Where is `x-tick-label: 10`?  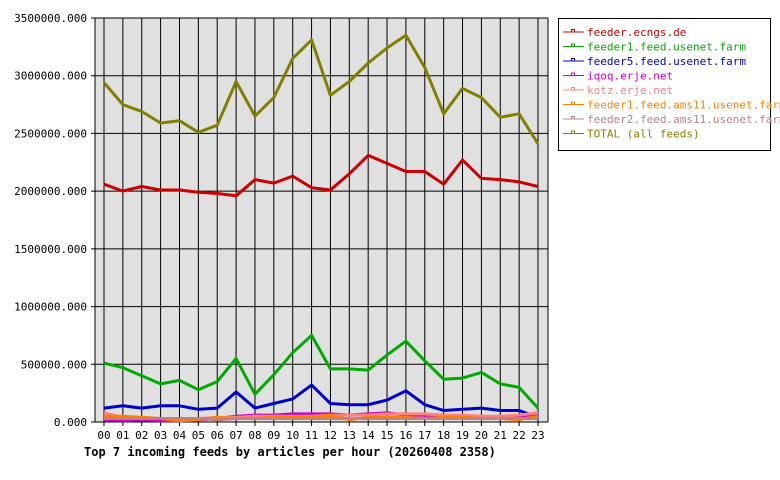 x-tick-label: 10 is located at coordinates (292, 435).